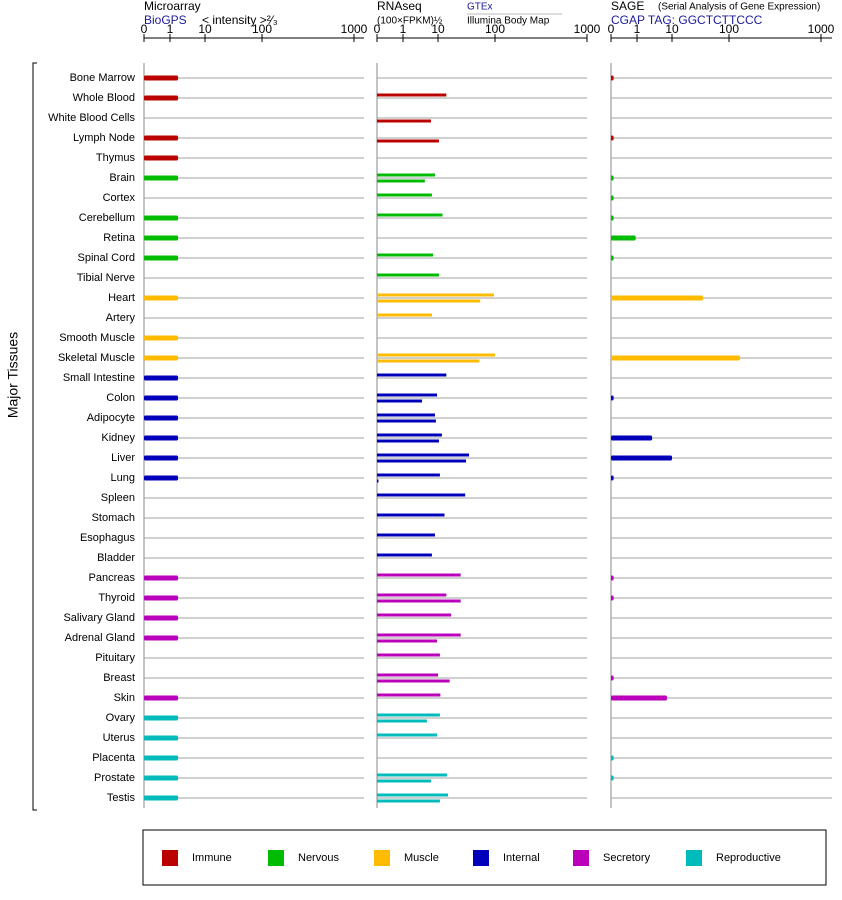 The height and width of the screenshot is (900, 842). Describe the element at coordinates (106, 258) in the screenshot. I see `tissue-label: Spinal Cord` at that location.